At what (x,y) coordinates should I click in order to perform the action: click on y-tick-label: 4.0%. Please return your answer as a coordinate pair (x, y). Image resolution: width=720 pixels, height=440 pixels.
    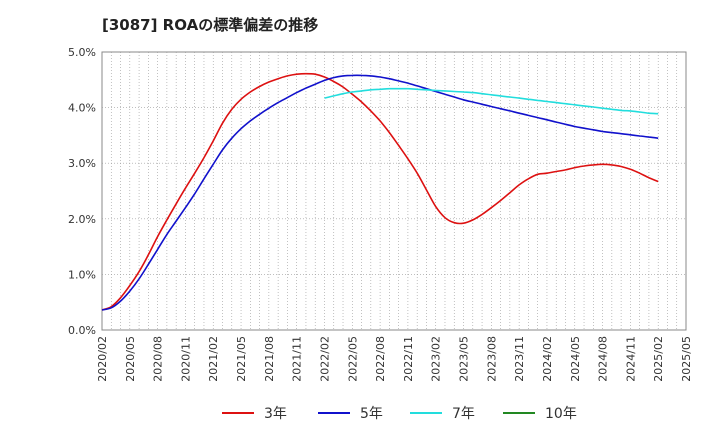
    Looking at the image, I should click on (82, 108).